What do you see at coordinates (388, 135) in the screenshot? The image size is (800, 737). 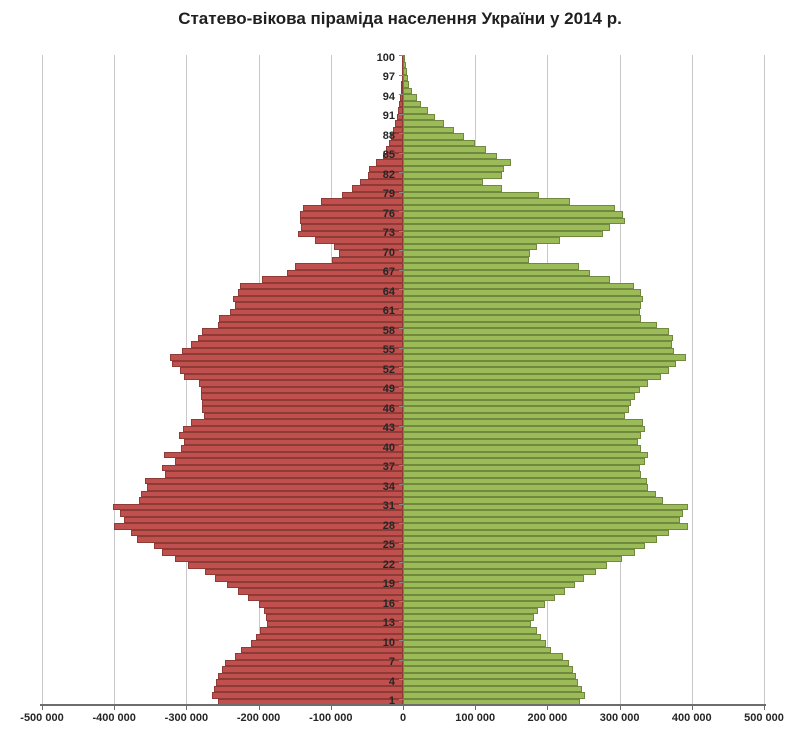 I see `age-axis-label-88: 88` at bounding box center [388, 135].